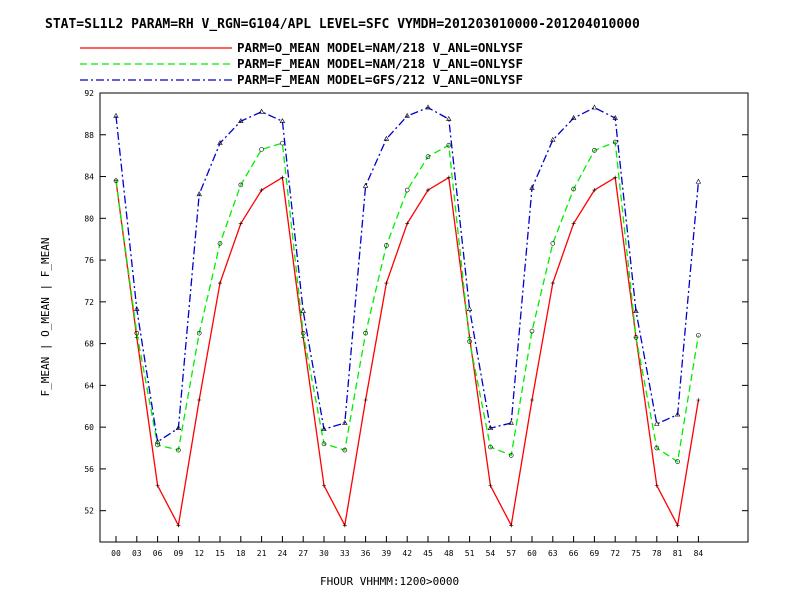 This screenshot has height=612, width=792. I want to click on y-axis-label: F_MEAN | O_MEAN | F_MEAN, so click(45, 317).